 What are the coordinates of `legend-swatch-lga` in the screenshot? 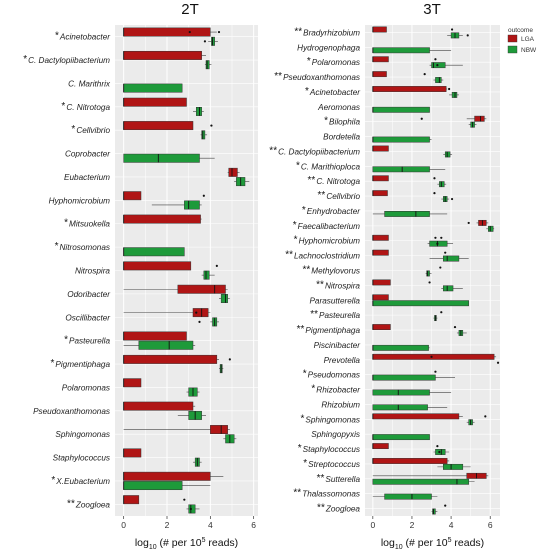 It's located at (512, 38).